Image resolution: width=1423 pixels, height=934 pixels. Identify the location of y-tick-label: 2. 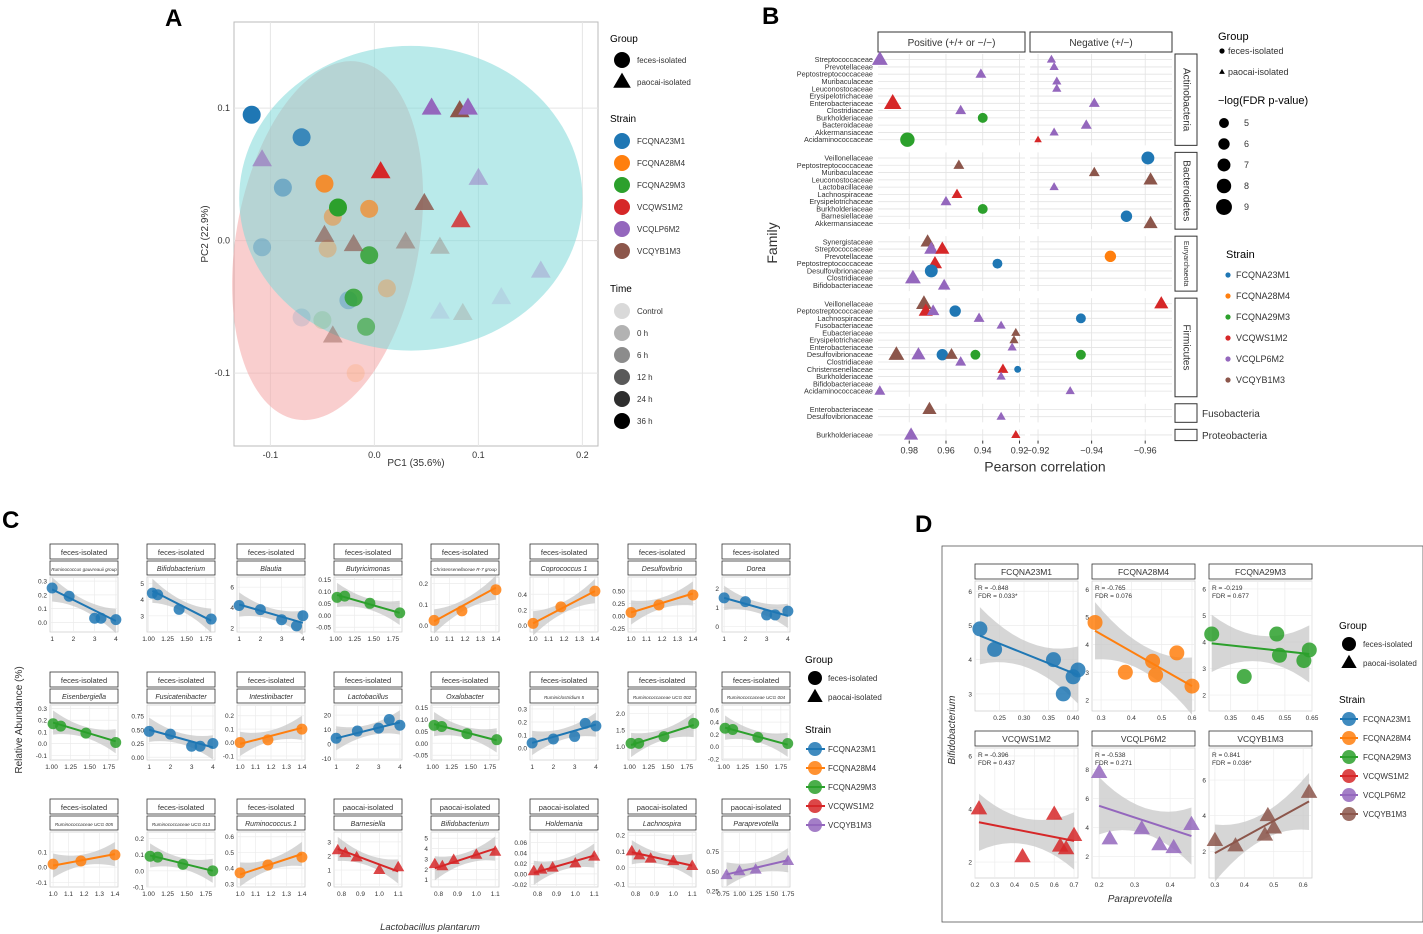
(329, 856).